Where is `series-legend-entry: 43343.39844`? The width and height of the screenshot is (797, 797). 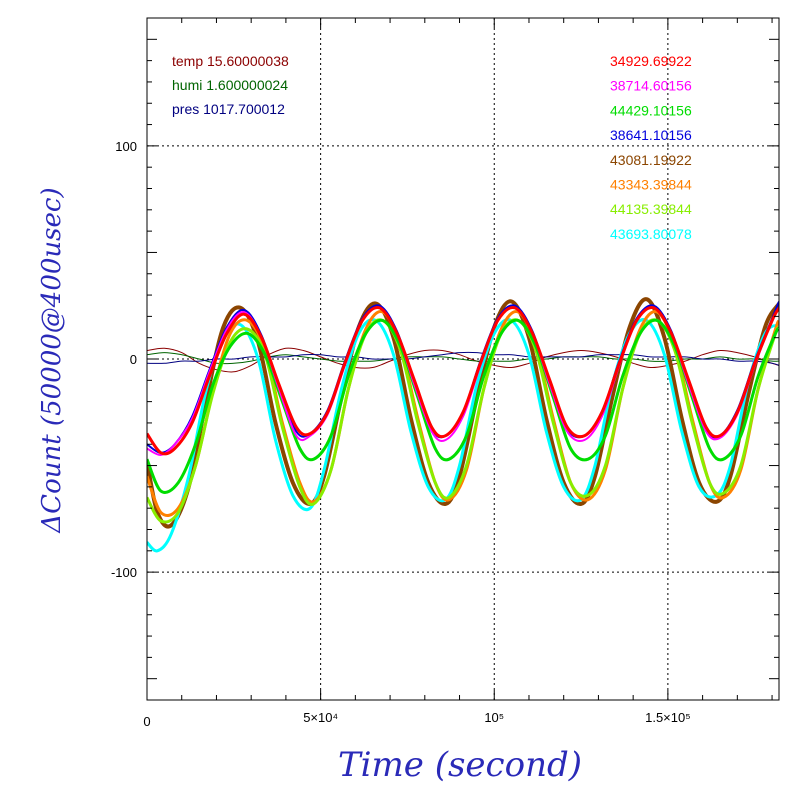
series-legend-entry: 43343.39844 is located at coordinates (651, 185).